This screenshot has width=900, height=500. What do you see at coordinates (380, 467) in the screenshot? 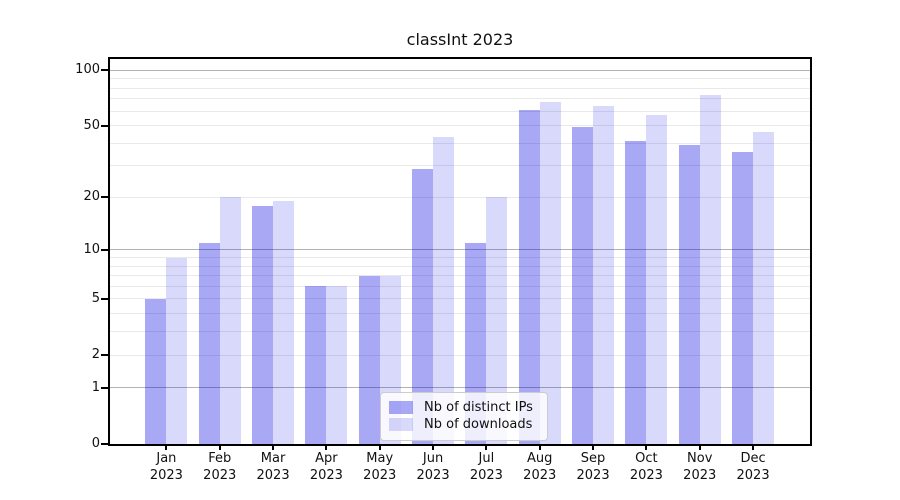
I see `x-tick-label: May 2023` at bounding box center [380, 467].